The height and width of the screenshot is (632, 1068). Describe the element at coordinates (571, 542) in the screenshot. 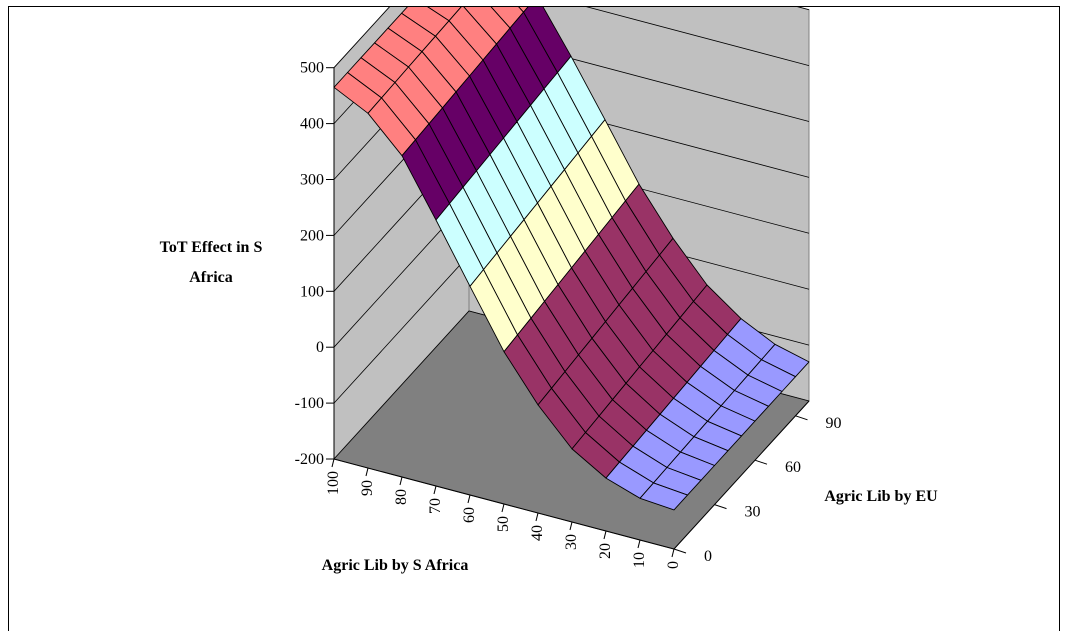

I see `x-tick-label: 30` at that location.